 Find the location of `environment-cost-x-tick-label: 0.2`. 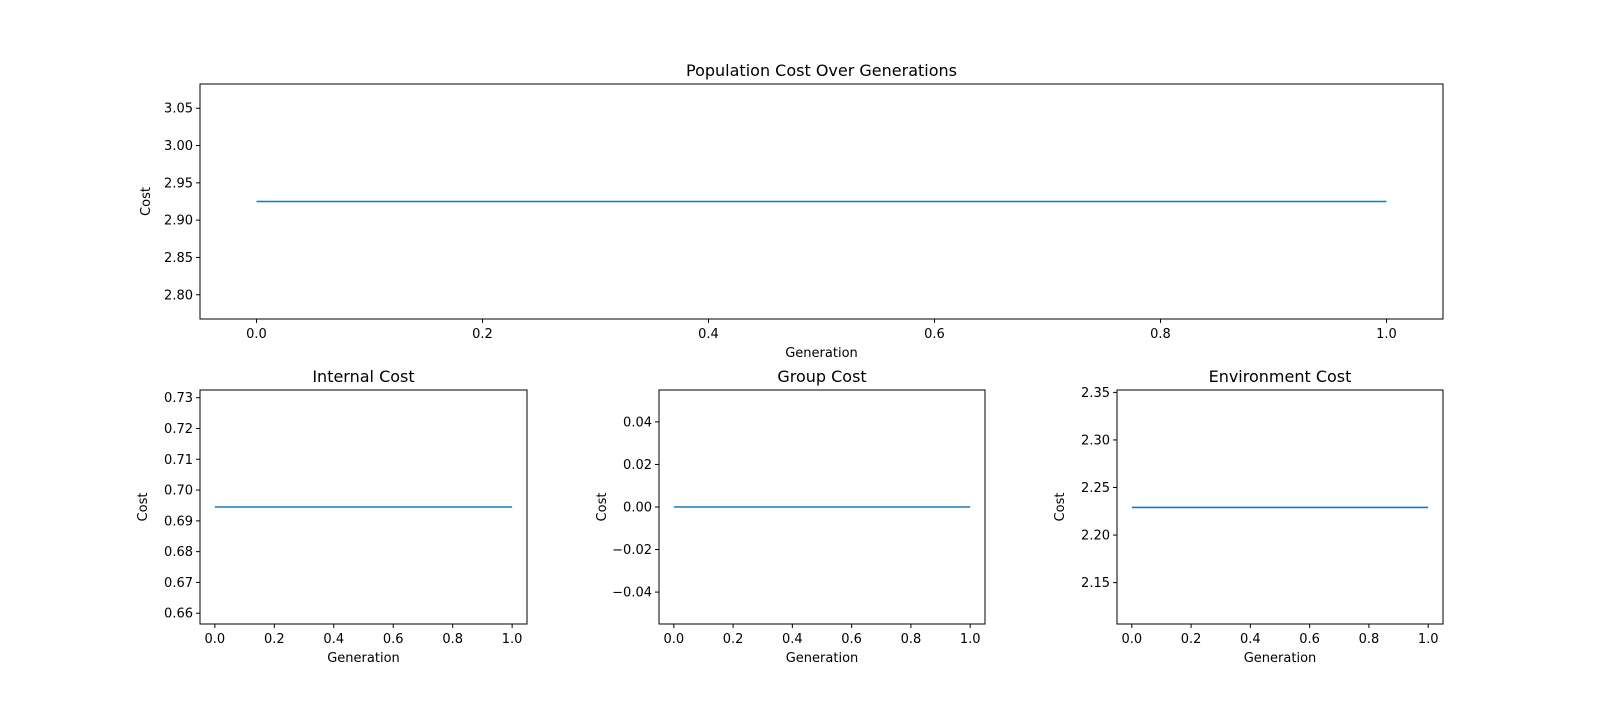

environment-cost-x-tick-label: 0.2 is located at coordinates (1191, 639).